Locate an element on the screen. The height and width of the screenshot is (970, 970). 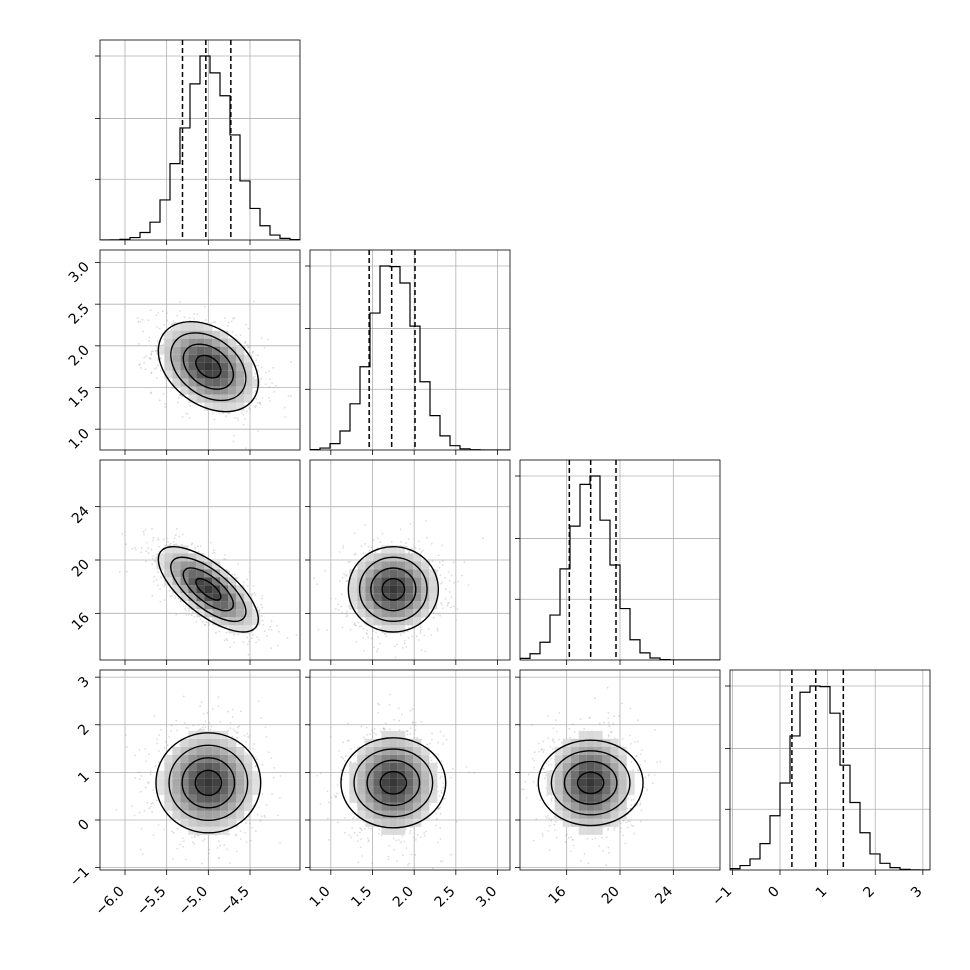
scatter-panel-3-1: 1.0 1.5 2.0 2.5 3.0 is located at coordinates (408, 790).